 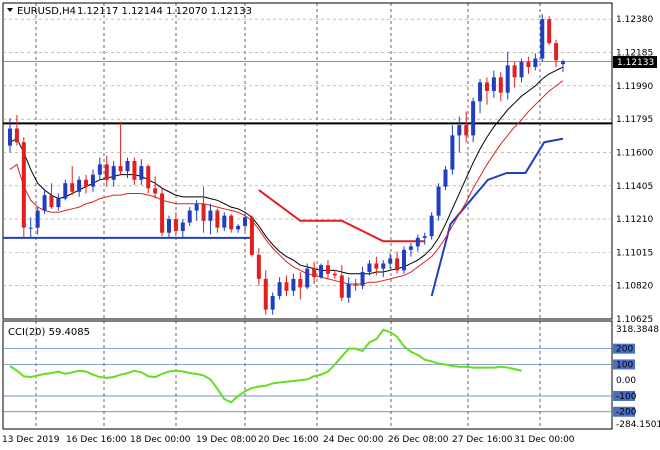 What do you see at coordinates (497, 217) in the screenshot?
I see `ichimoku-blue-line` at bounding box center [497, 217].